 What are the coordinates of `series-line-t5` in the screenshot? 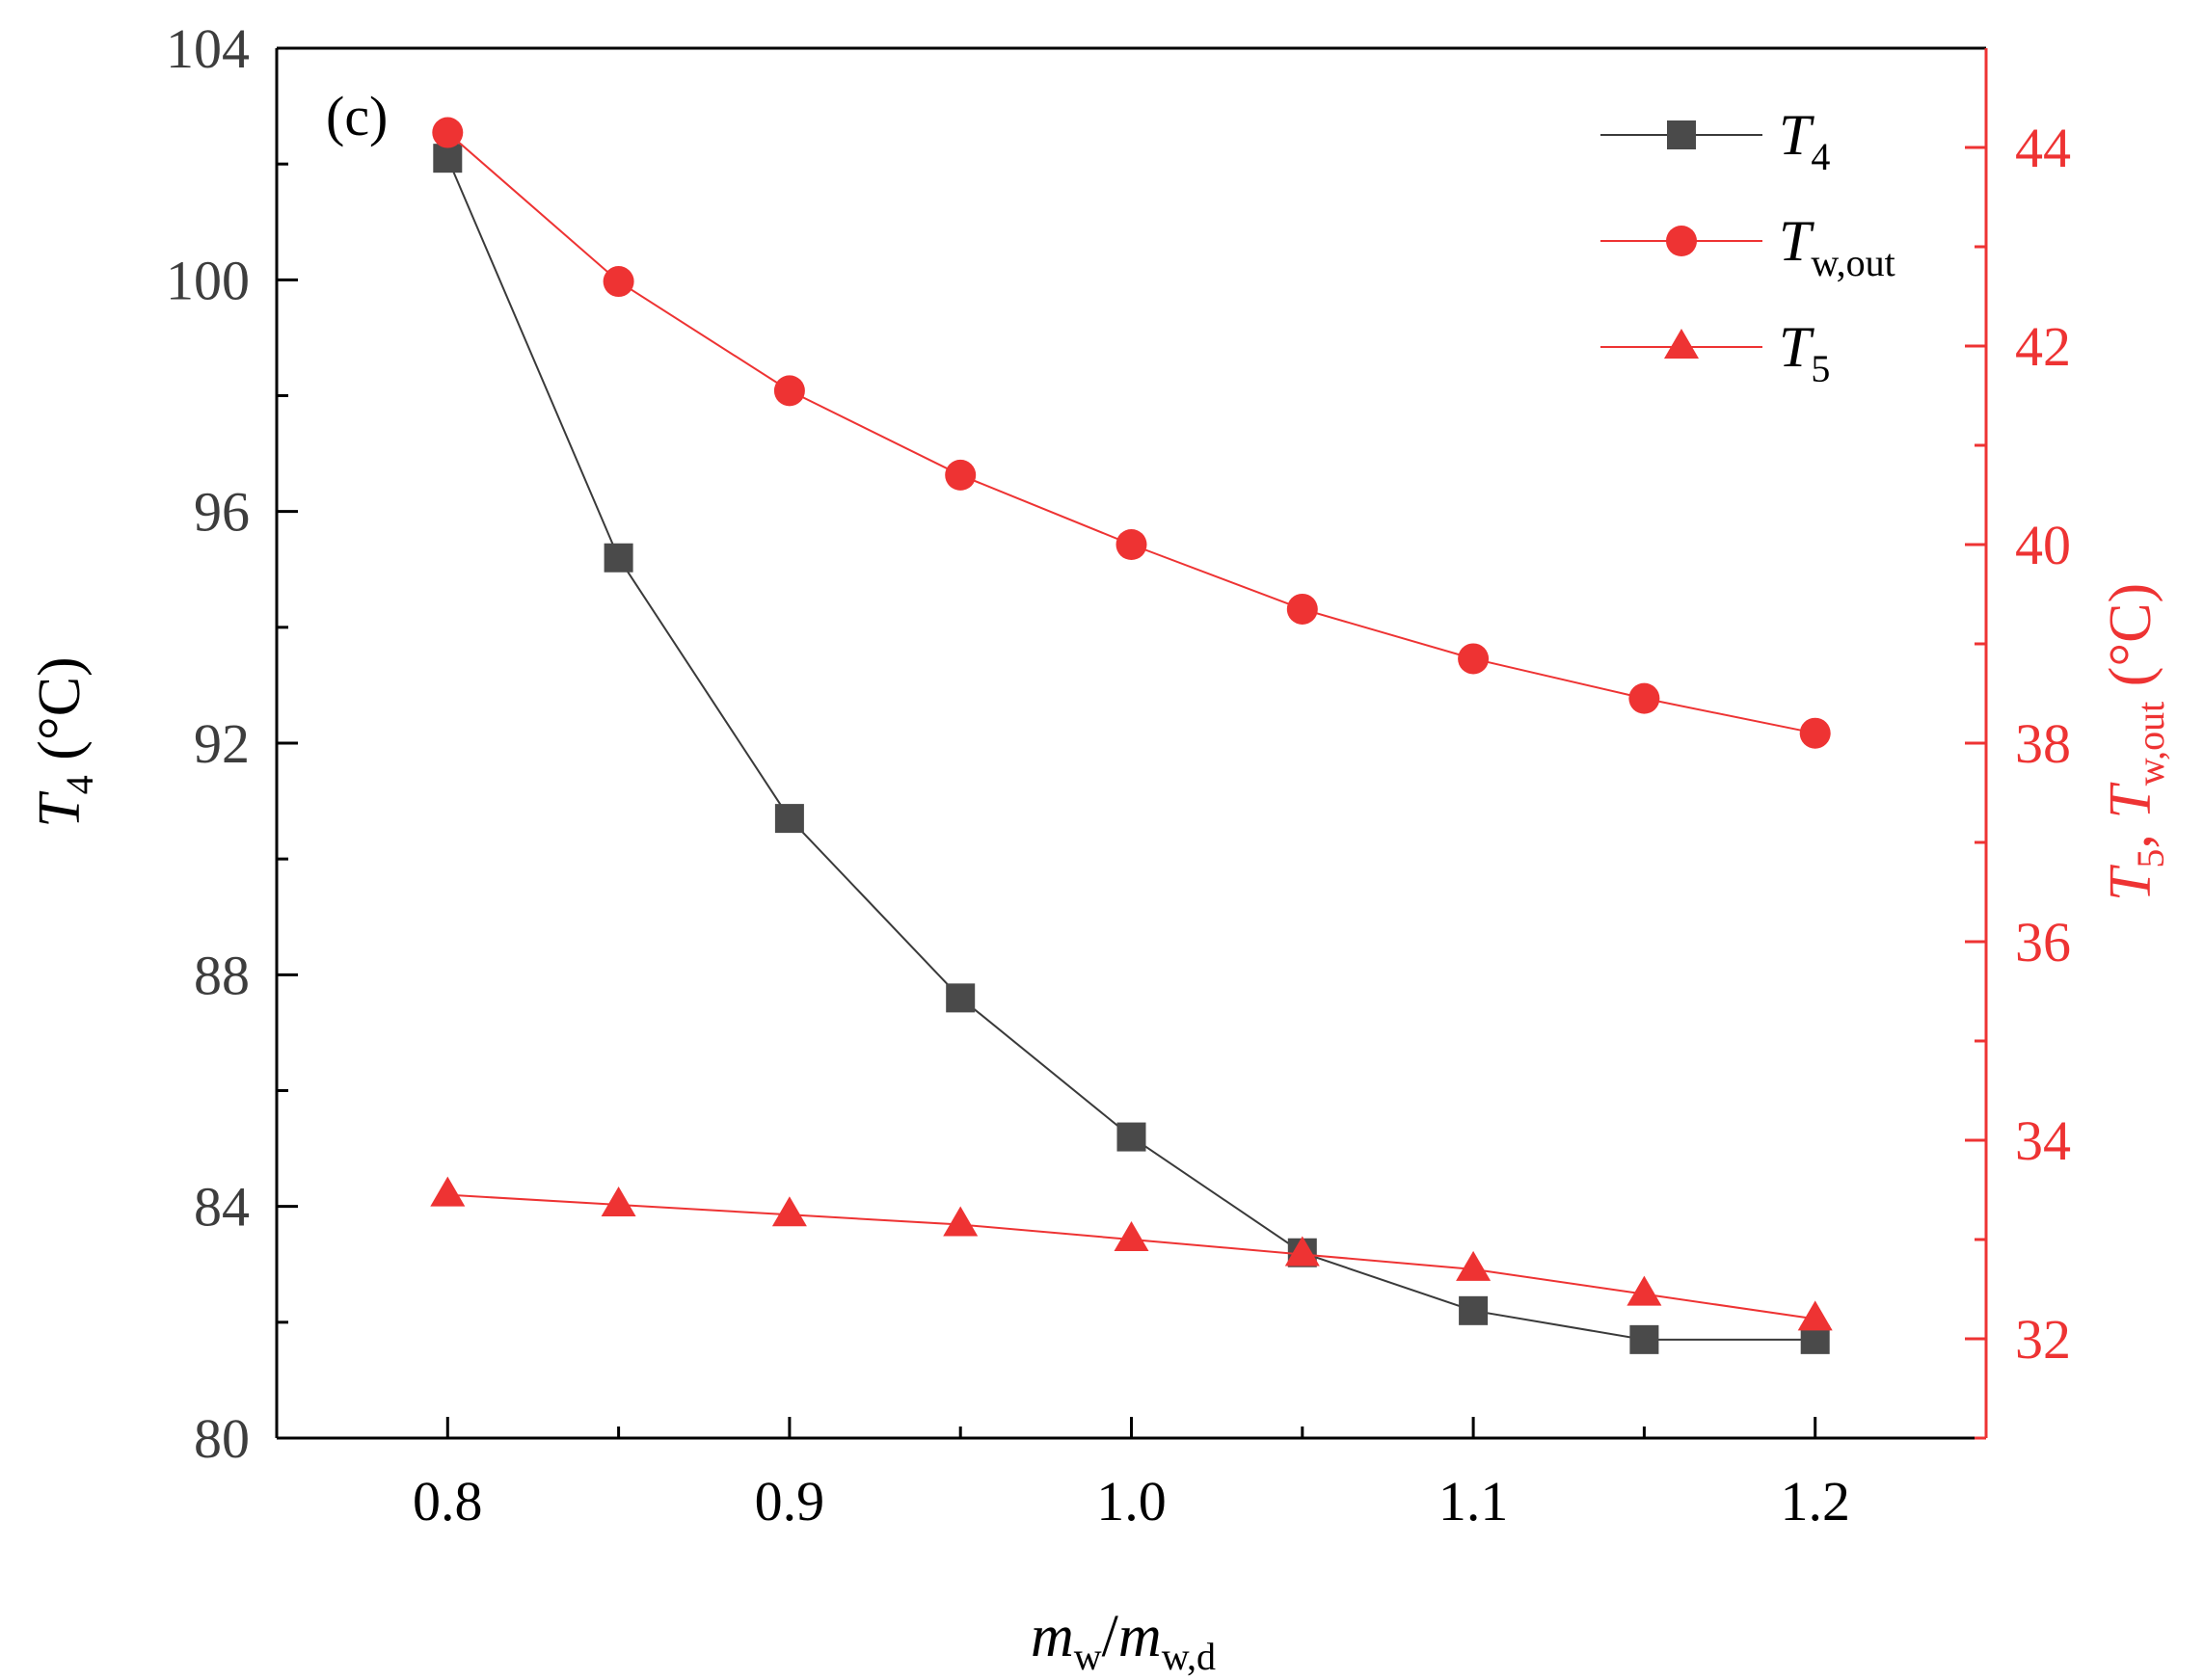 It's located at (1131, 1256).